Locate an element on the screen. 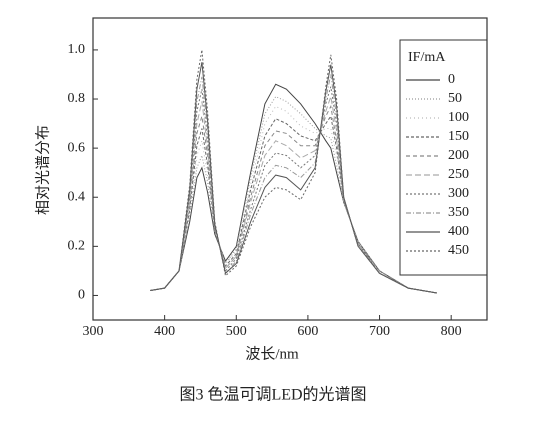  y-tick-label: 0.4 is located at coordinates (77, 196).